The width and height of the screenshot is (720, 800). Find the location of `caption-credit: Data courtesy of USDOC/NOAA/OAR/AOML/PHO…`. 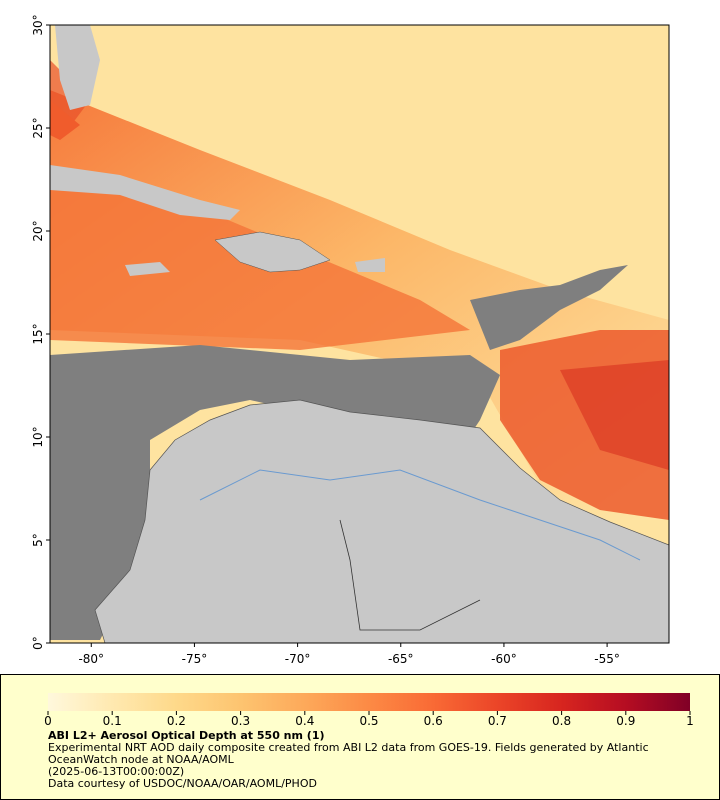

caption-credit: Data courtesy of USDOC/NOAA/OAR/AOML/PHO… is located at coordinates (182, 783).